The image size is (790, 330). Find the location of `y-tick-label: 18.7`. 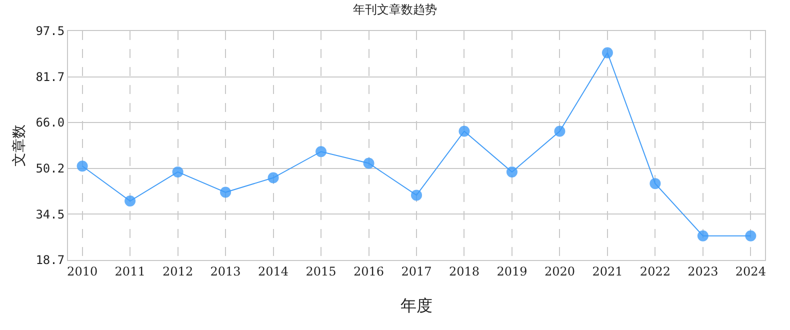

y-tick-label: 18.7 is located at coordinates (50, 260).